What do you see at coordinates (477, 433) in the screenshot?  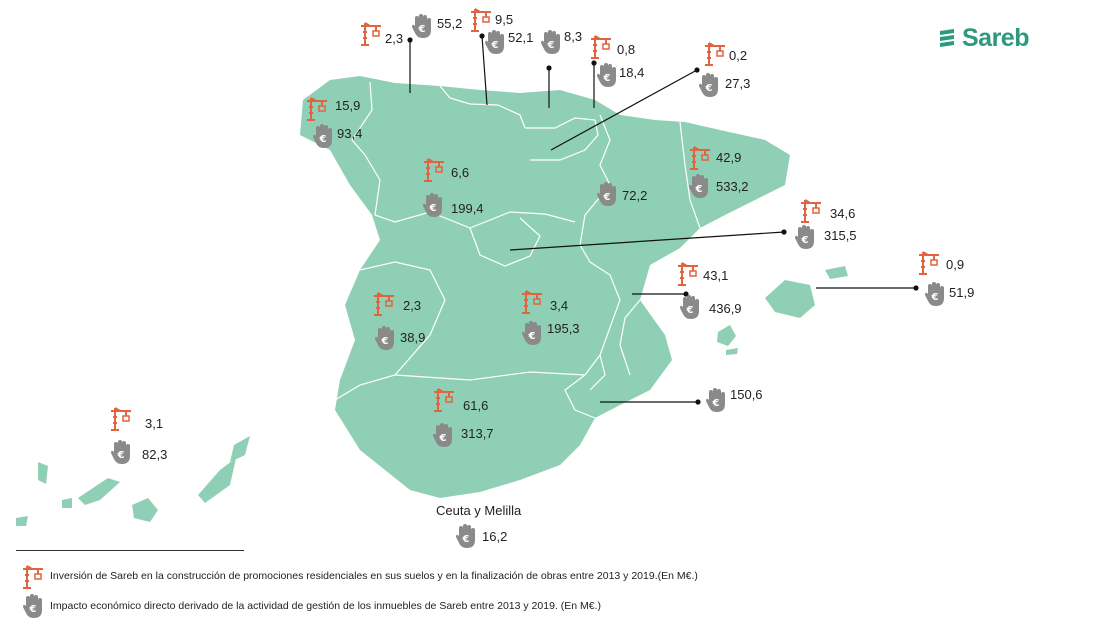 I see `andalucia-impact-value: 313,7` at bounding box center [477, 433].